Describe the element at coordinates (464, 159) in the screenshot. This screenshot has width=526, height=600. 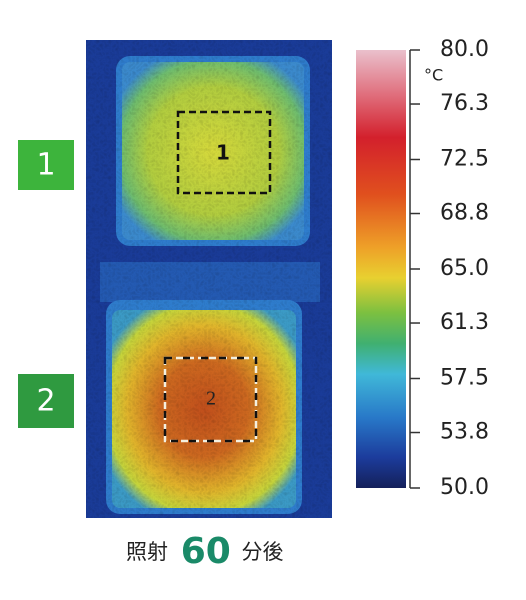
I see `tick-label: 72.5` at that location.